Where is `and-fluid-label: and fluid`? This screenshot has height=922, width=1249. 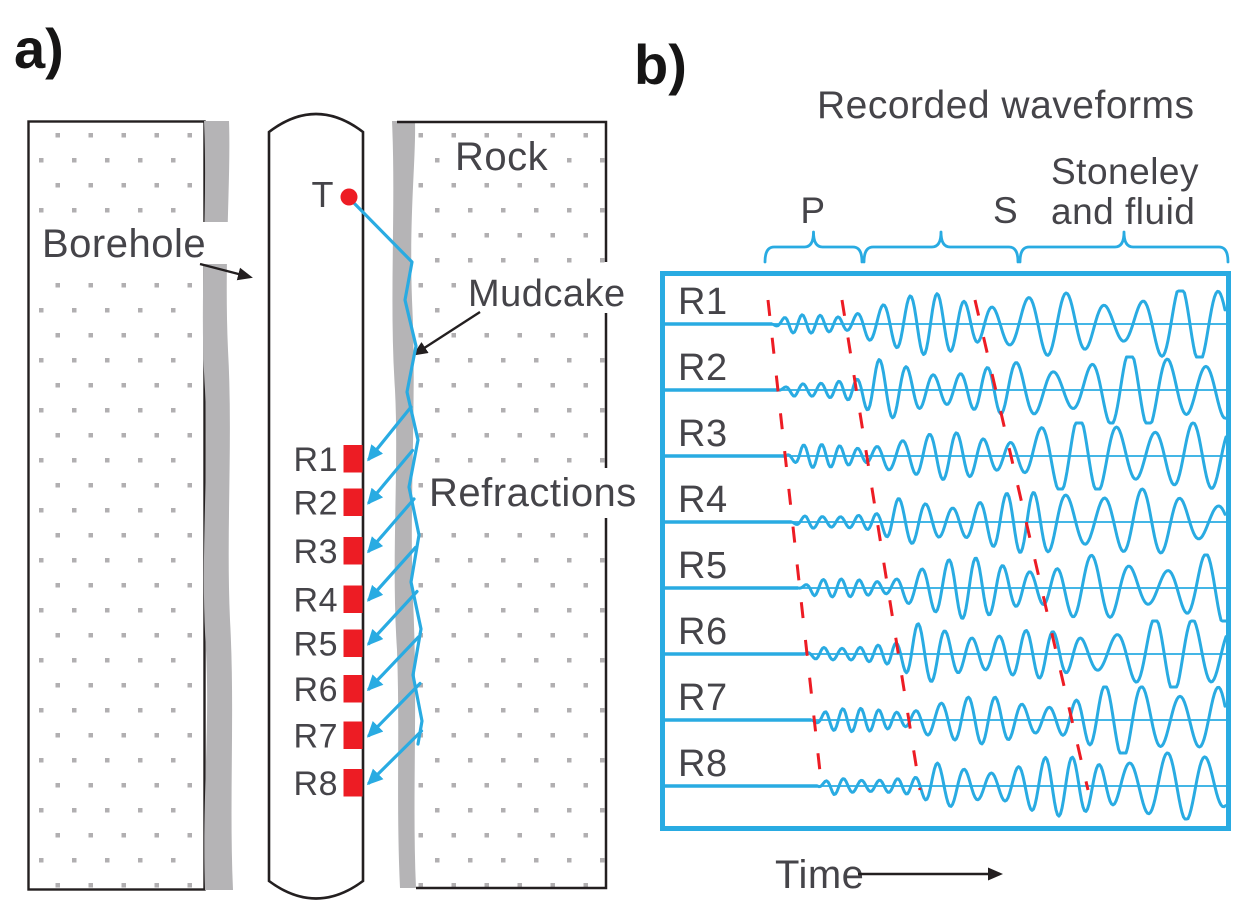
and-fluid-label: and fluid is located at coordinates (1123, 211).